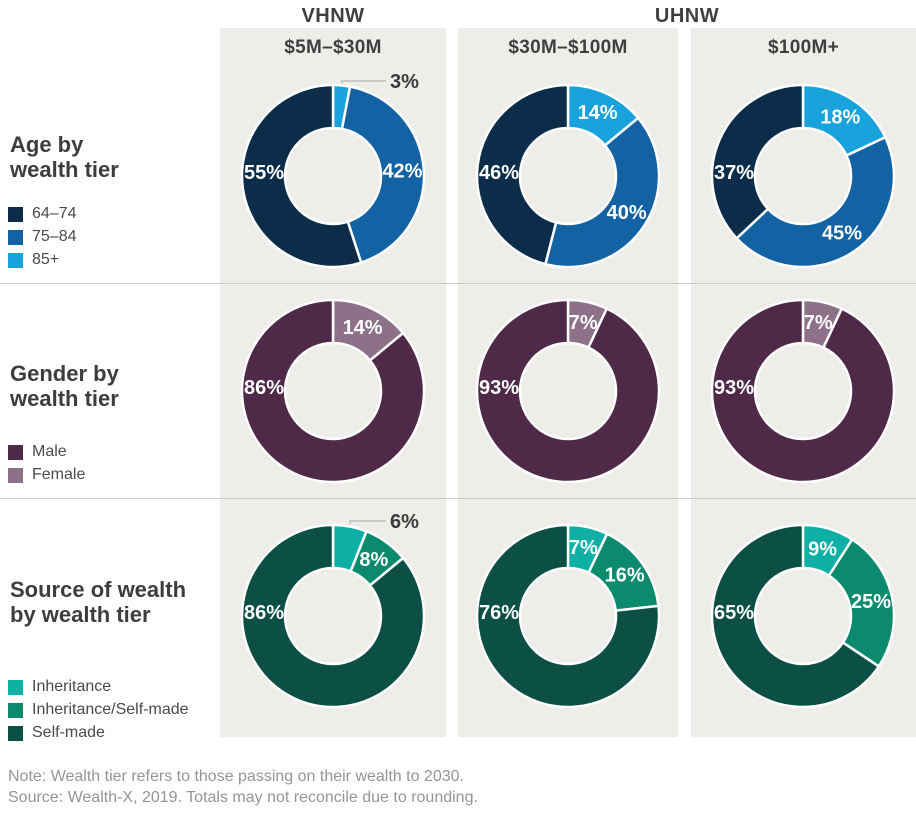 This screenshot has width=916, height=813. What do you see at coordinates (687, 16) in the screenshot?
I see `column-group-label-uhnw: UHNW` at bounding box center [687, 16].